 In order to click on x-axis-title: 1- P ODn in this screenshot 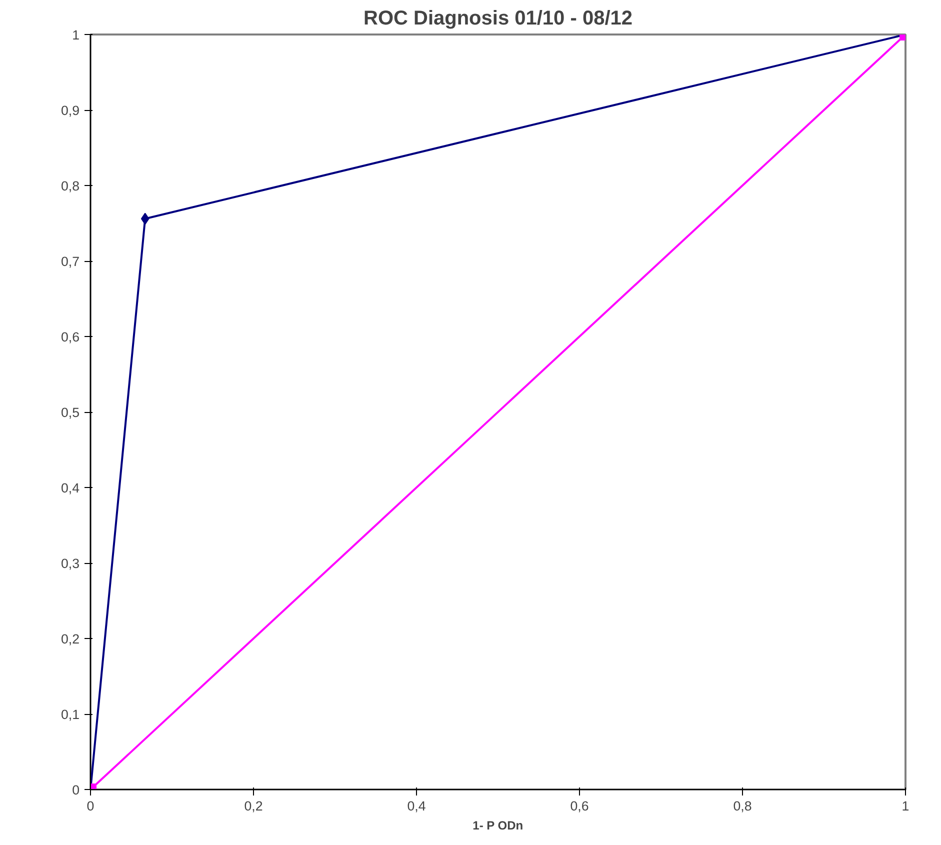, I will do `click(498, 825)`.